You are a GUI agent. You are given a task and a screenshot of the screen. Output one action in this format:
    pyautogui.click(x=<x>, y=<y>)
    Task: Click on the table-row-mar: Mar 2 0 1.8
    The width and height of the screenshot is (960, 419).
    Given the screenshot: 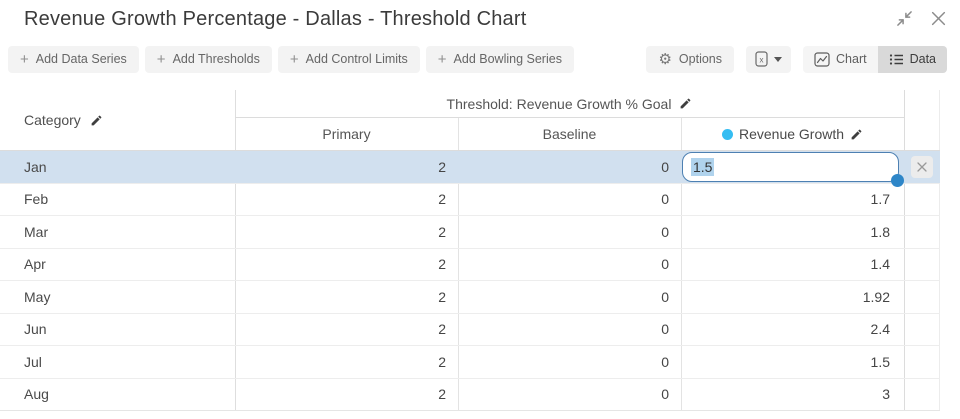 What is the action you would take?
    pyautogui.click(x=470, y=232)
    